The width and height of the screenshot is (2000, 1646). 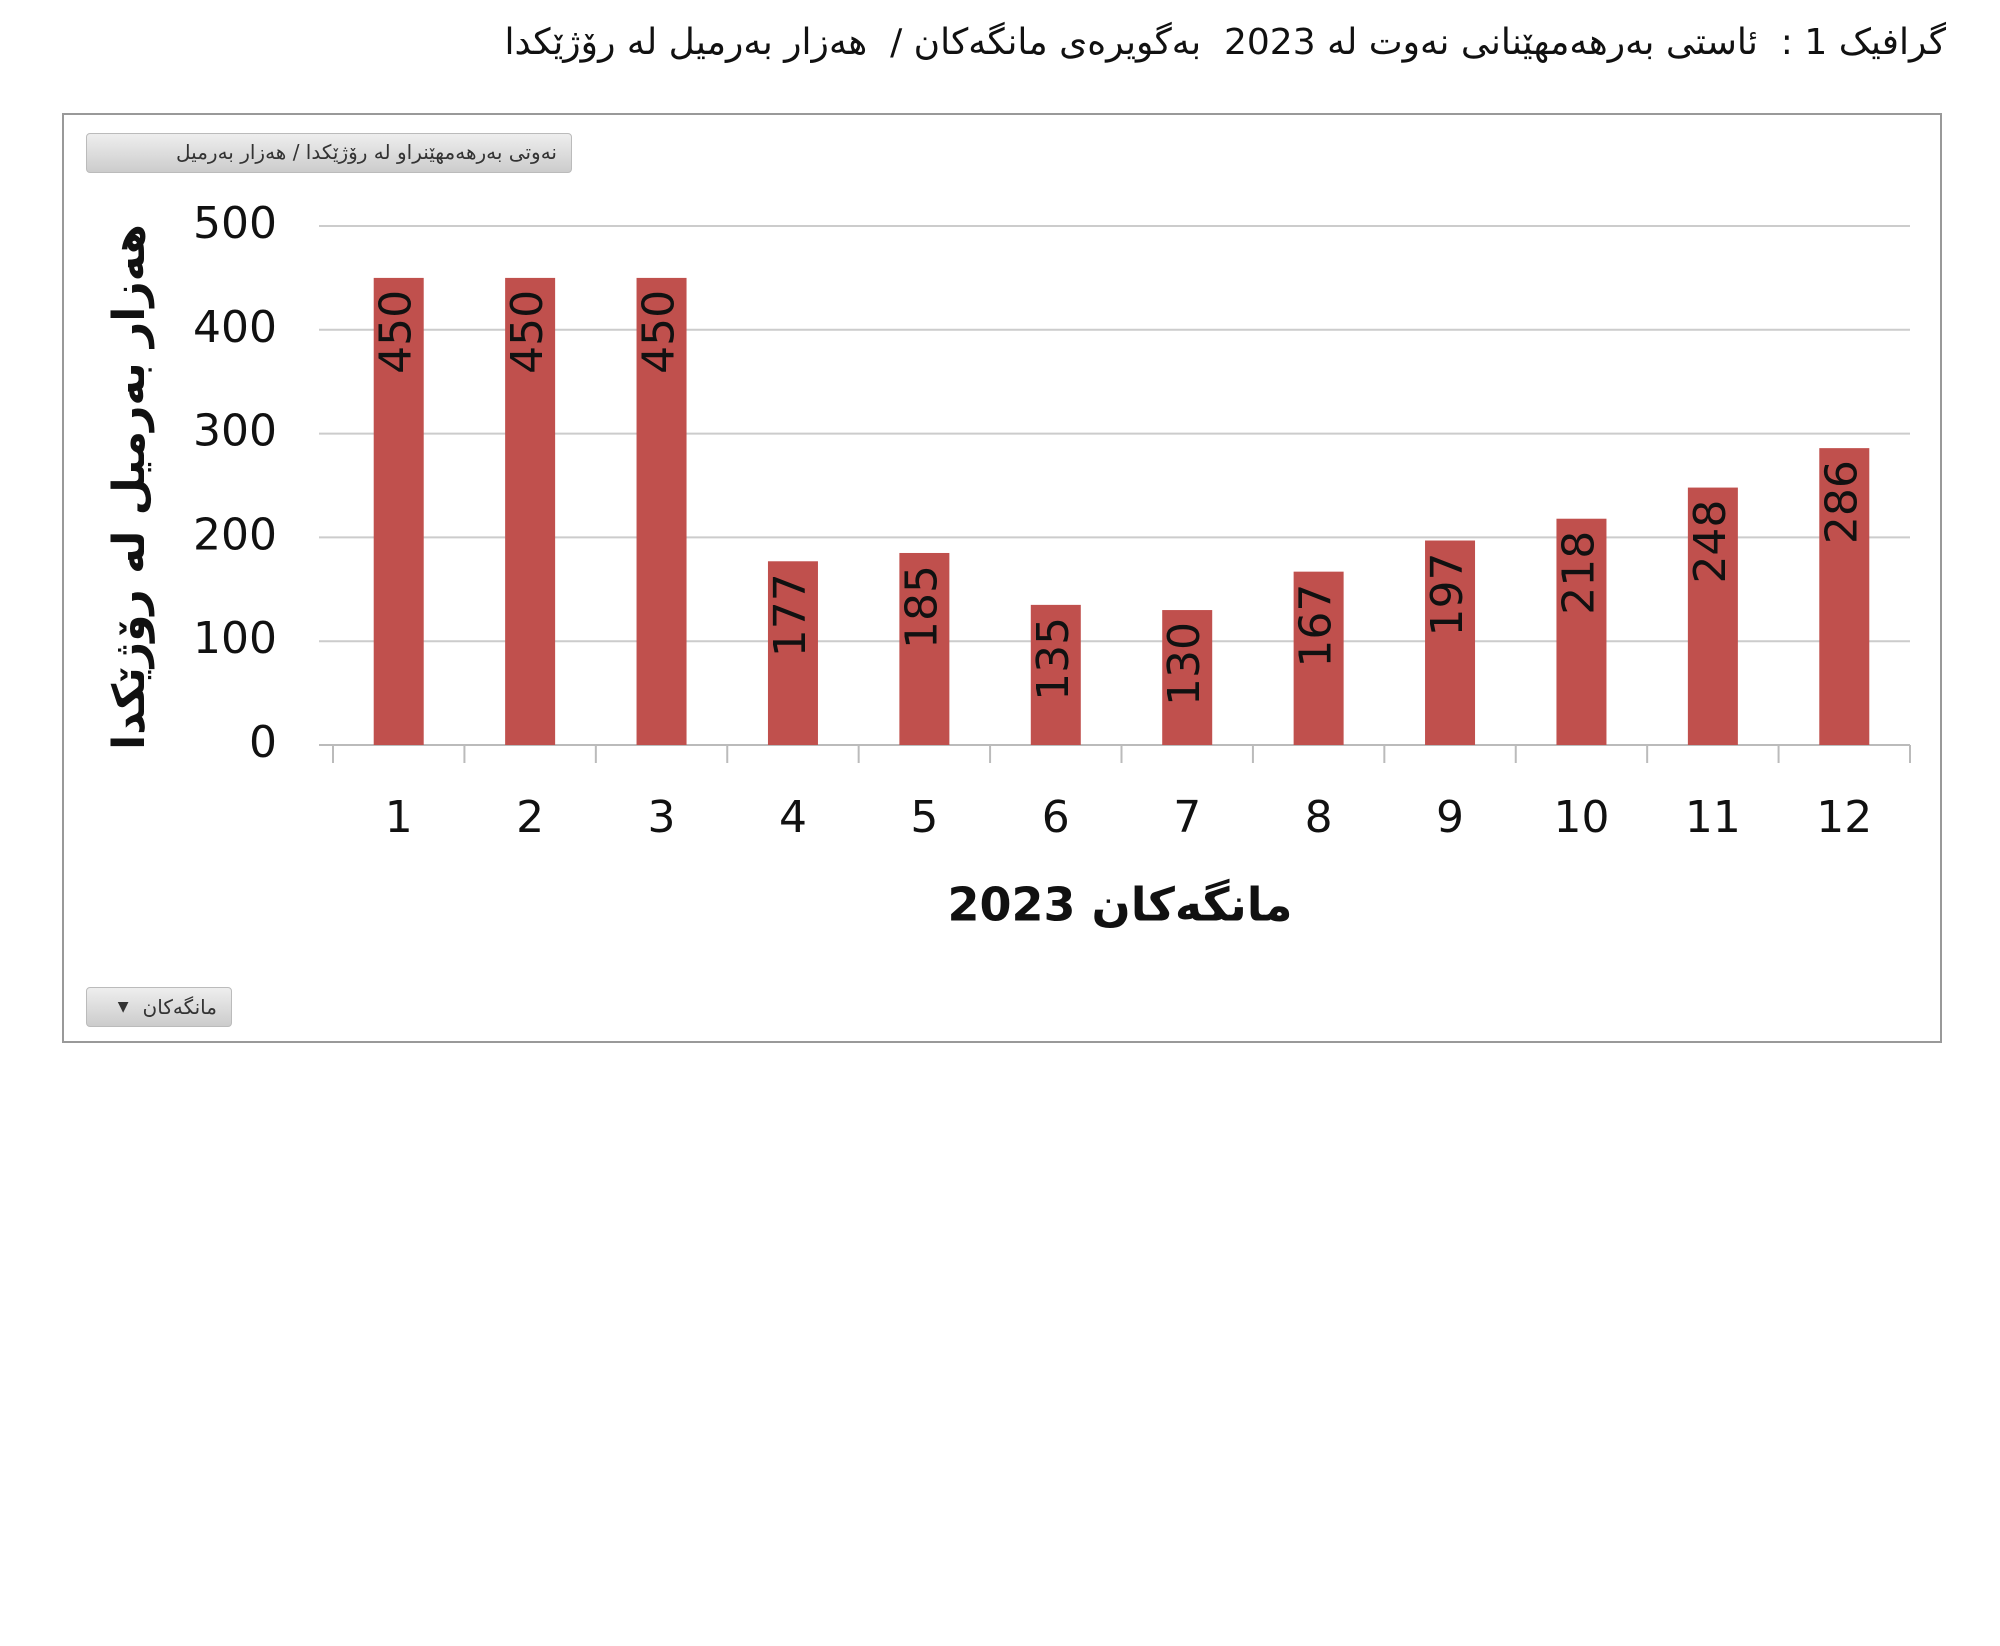 I want to click on y-tick-label: 200, so click(x=235, y=534).